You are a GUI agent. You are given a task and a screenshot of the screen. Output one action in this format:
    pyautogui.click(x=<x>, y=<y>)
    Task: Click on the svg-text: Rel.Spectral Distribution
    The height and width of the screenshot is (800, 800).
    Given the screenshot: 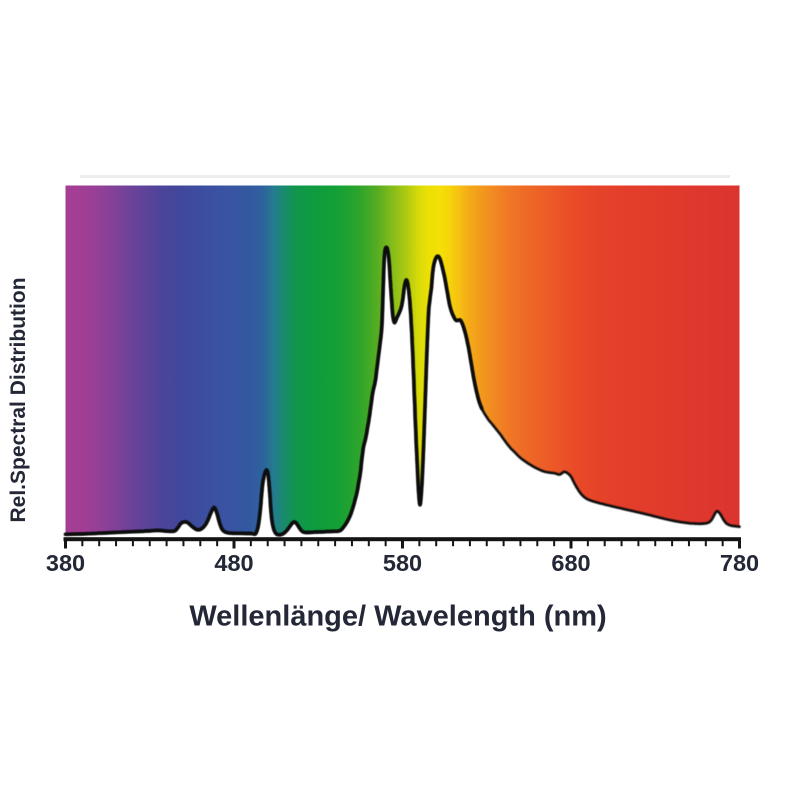 What is the action you would take?
    pyautogui.click(x=18, y=399)
    